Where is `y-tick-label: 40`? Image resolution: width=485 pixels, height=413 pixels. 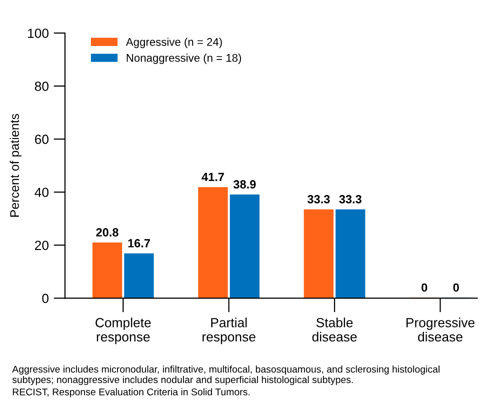
y-tick-label: 40 is located at coordinates (41, 193).